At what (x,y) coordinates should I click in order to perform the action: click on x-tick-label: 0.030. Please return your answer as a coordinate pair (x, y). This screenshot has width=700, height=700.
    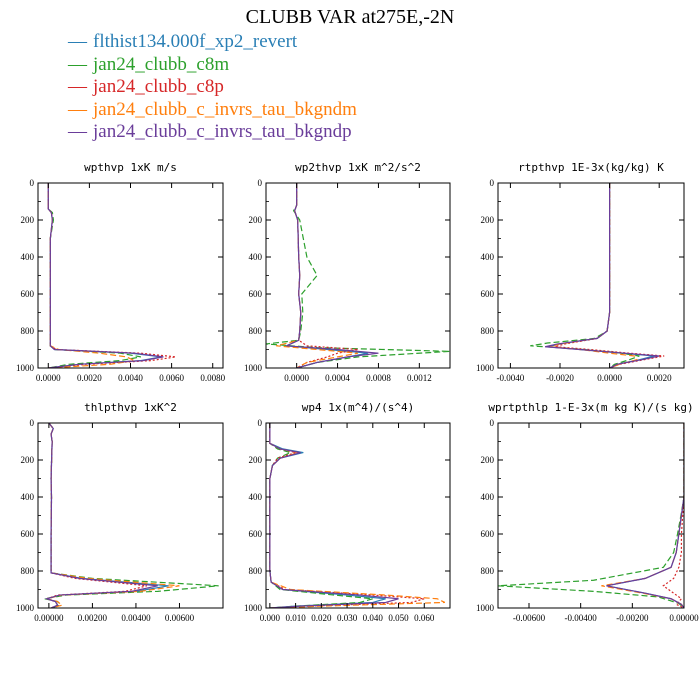
    Looking at the image, I should click on (347, 618).